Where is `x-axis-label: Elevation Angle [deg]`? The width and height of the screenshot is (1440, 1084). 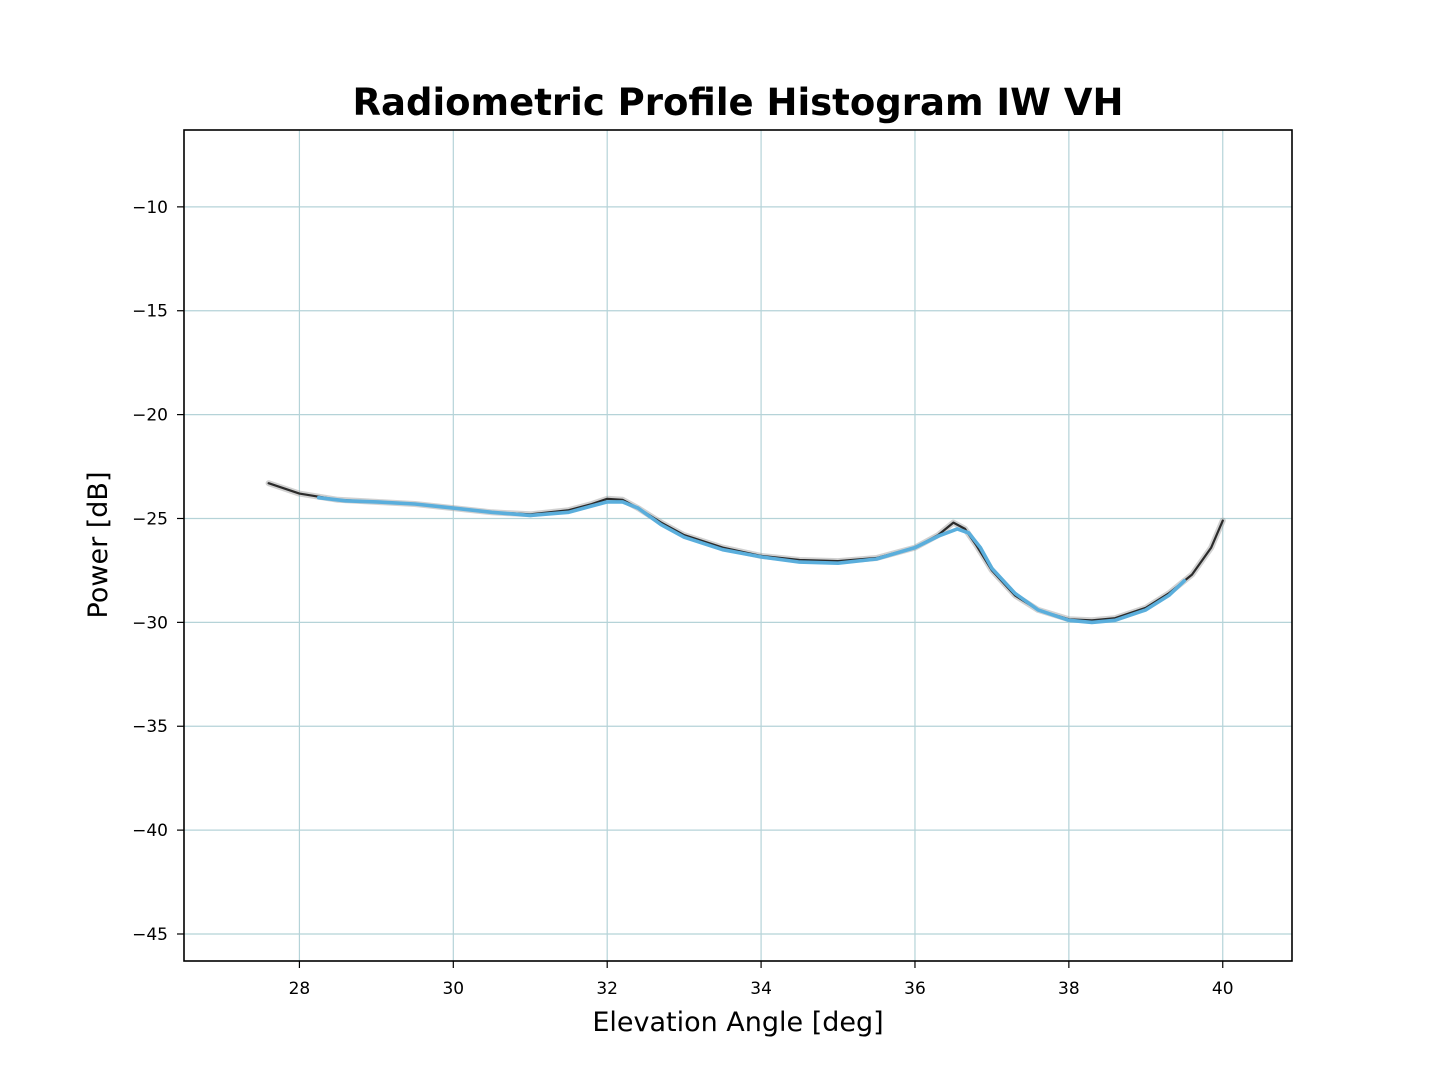
x-axis-label: Elevation Angle [deg] is located at coordinates (737, 1022).